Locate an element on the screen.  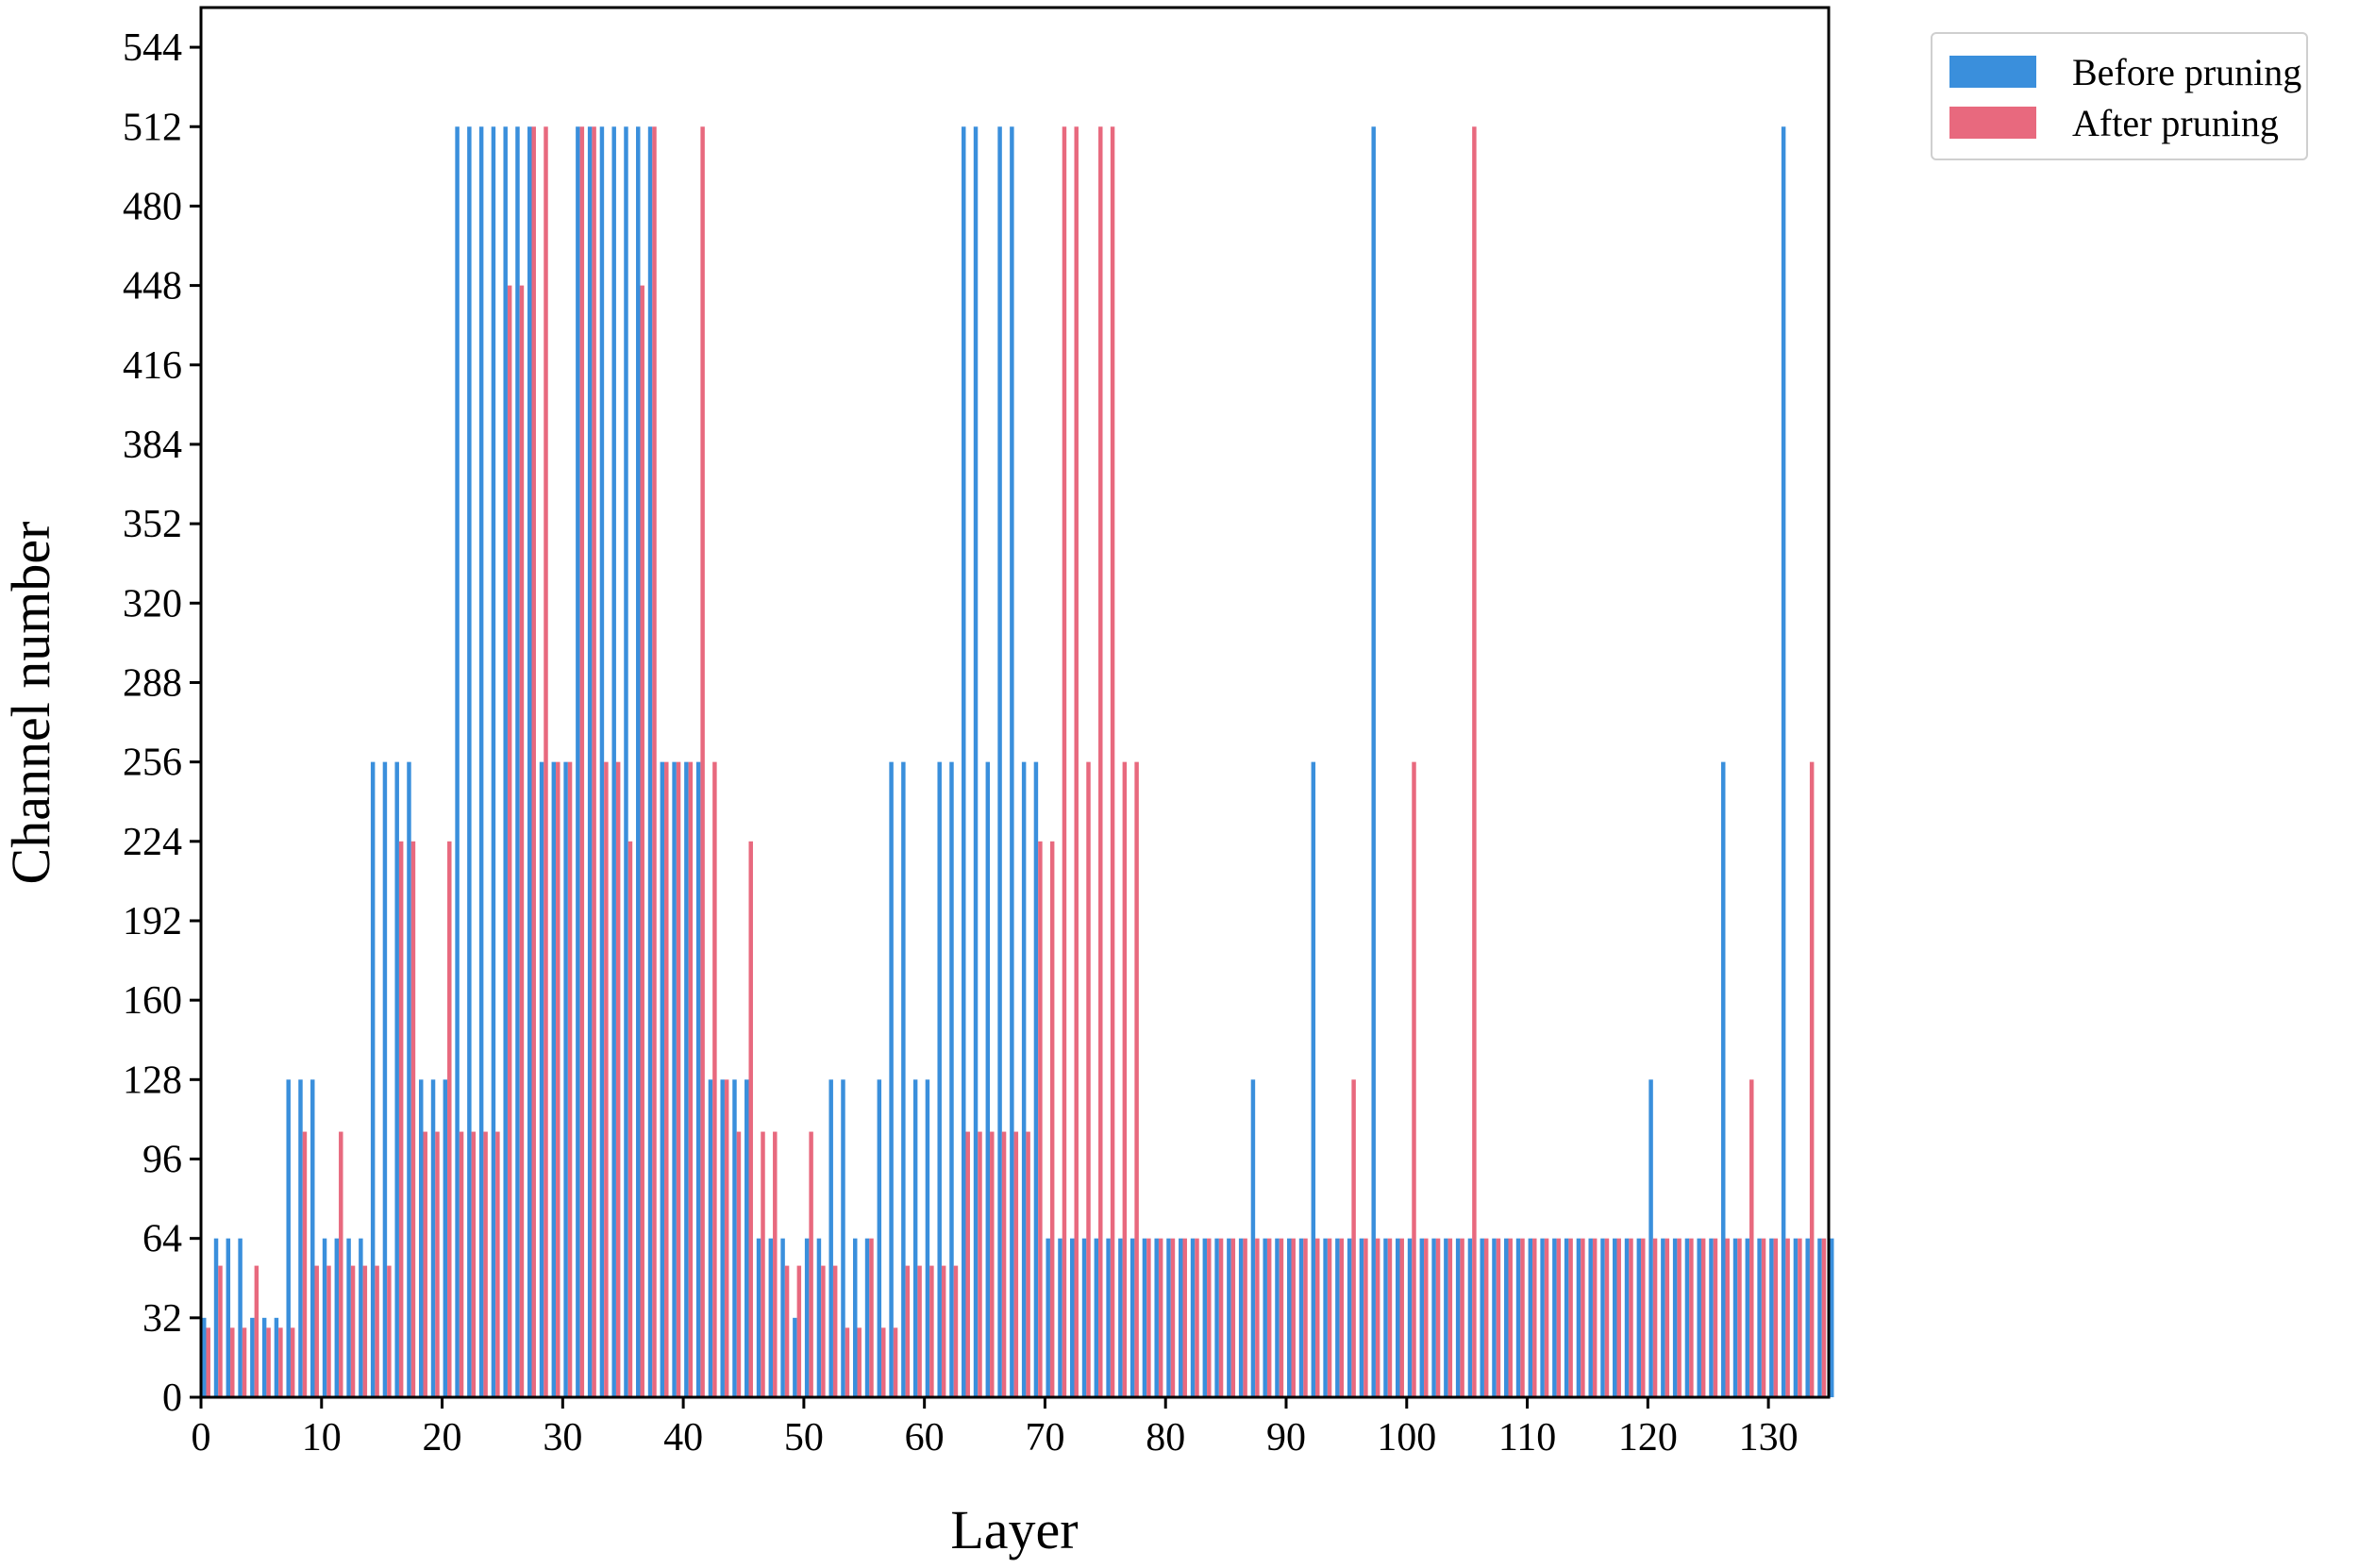
y-tick-label-544: 544 is located at coordinates (152, 48).